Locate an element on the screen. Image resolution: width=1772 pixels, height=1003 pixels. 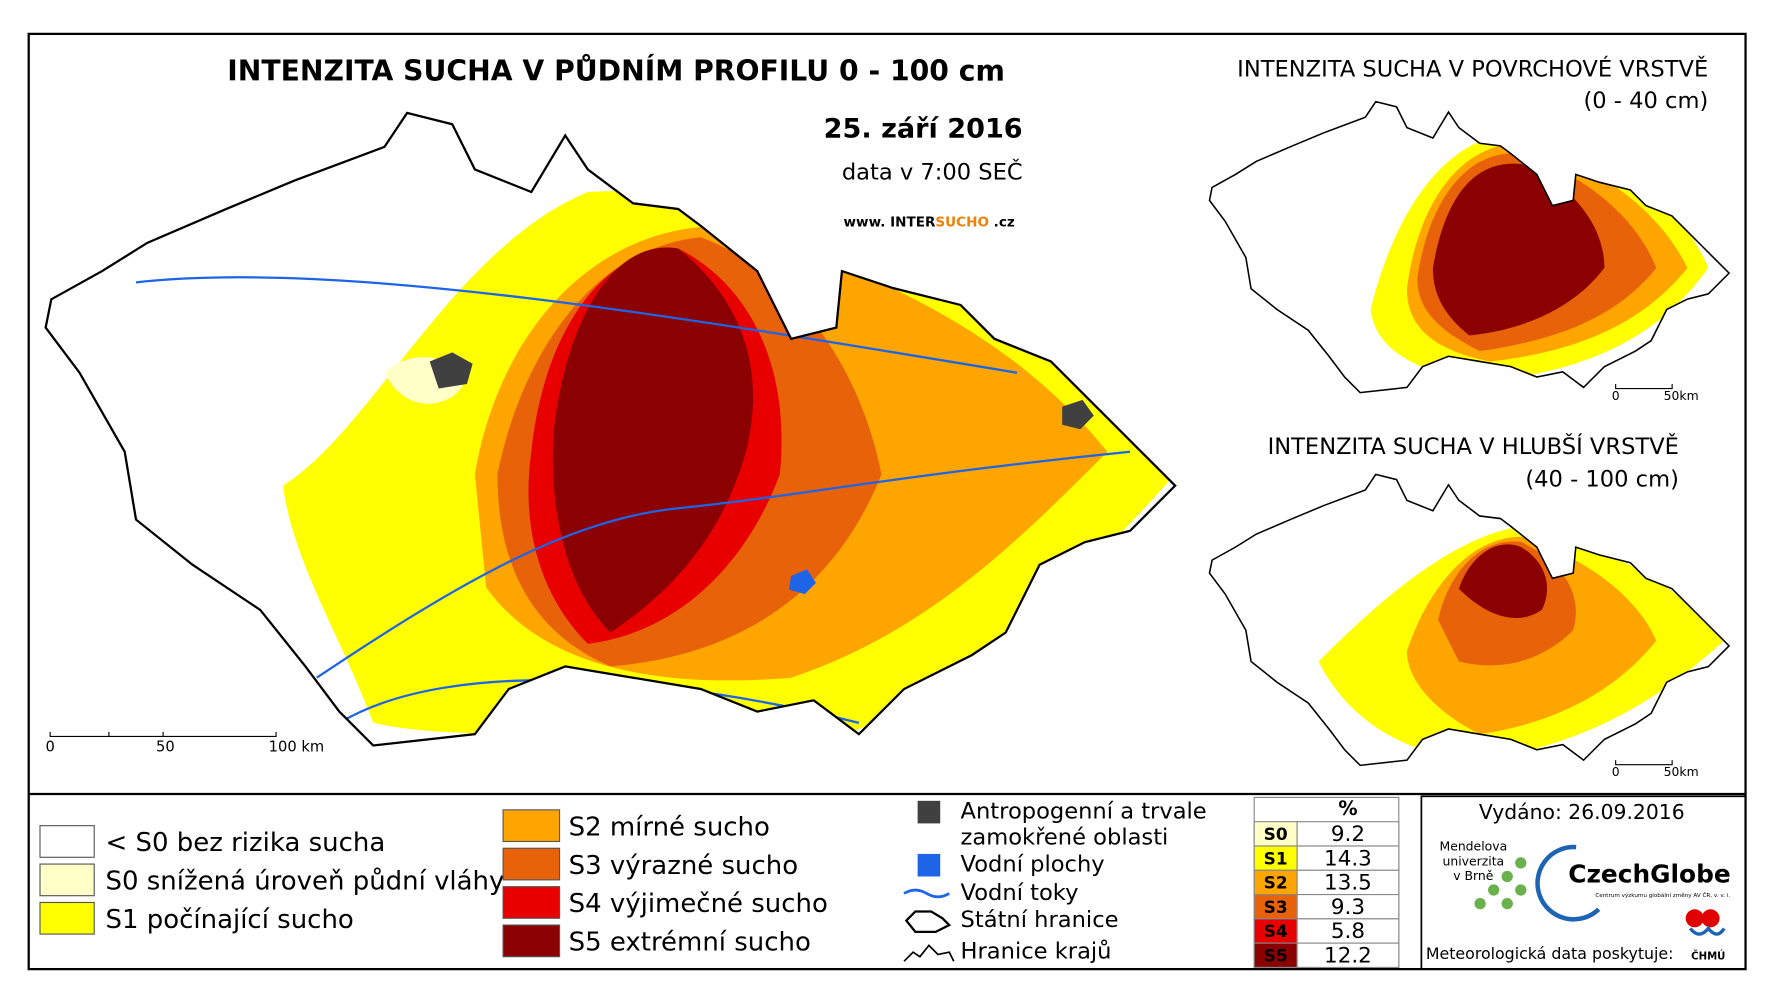
legend-label: S3 výrazné sucho is located at coordinates (684, 866).